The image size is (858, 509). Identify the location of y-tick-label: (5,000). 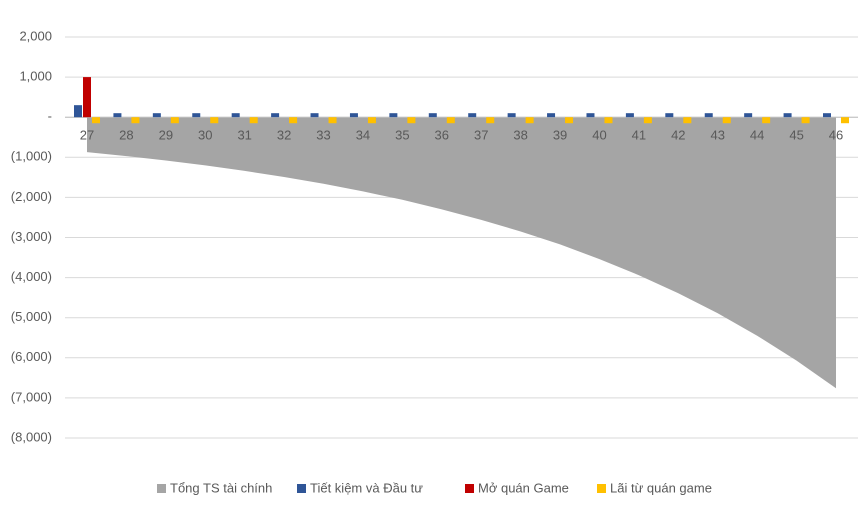
(31, 316).